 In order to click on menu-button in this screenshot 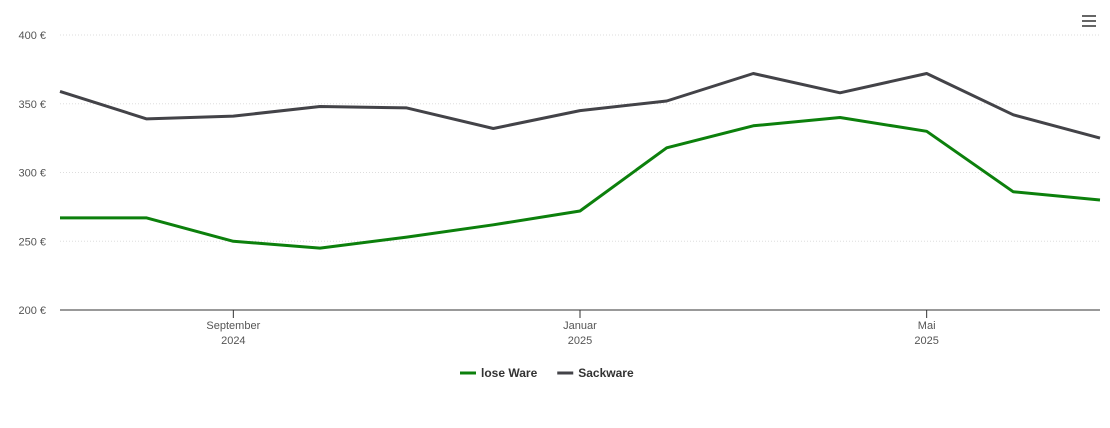, I will do `click(1089, 21)`.